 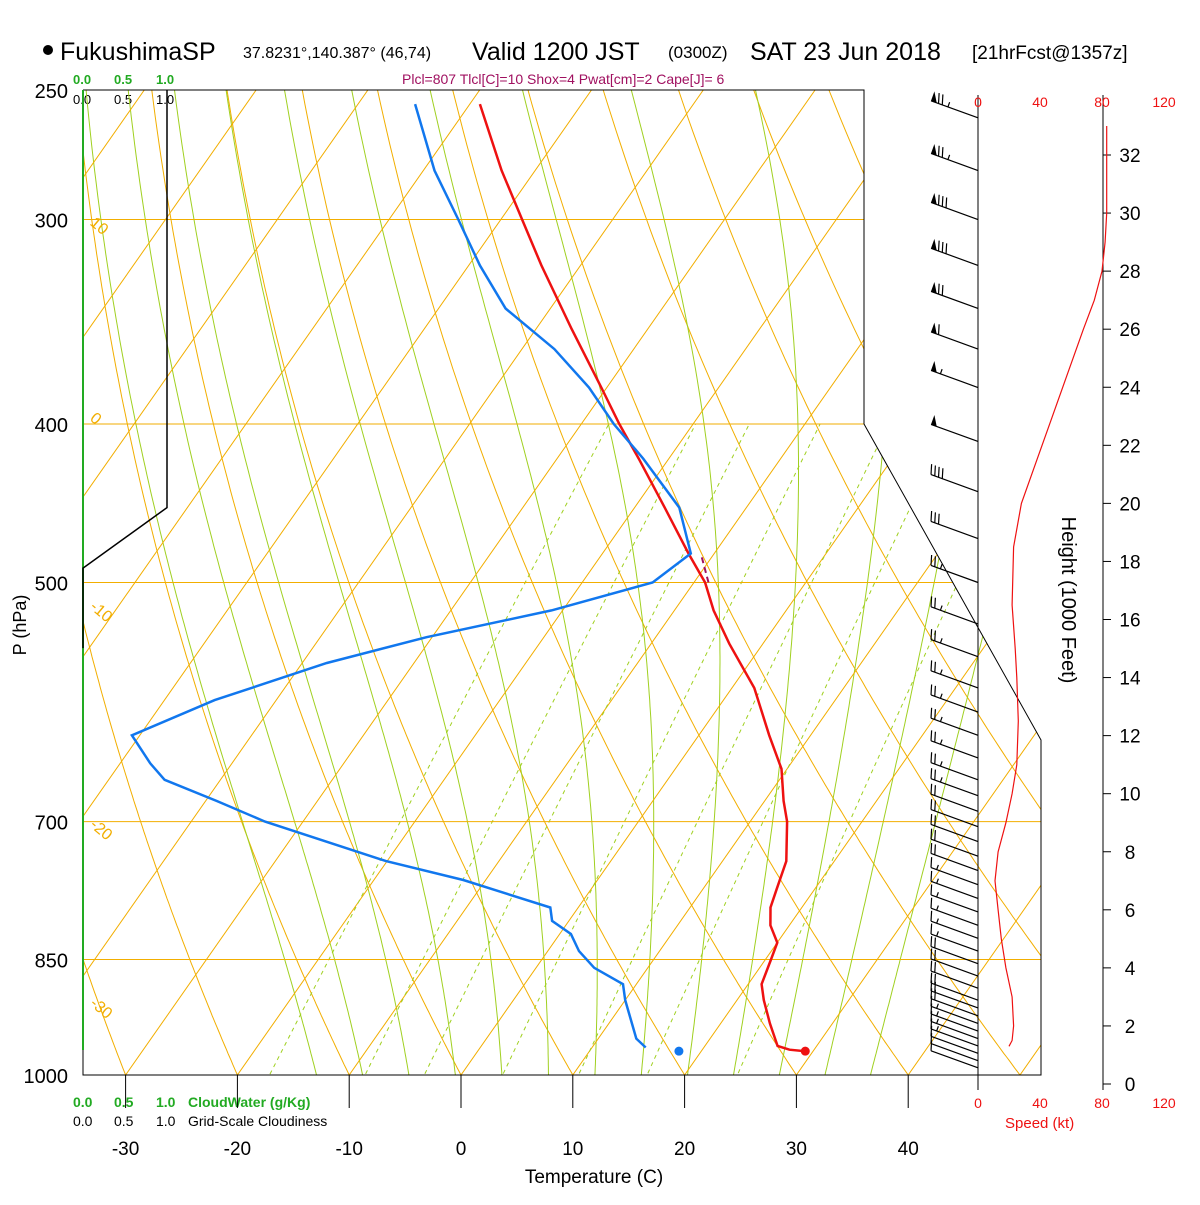 What do you see at coordinates (1129, 214) in the screenshot?
I see `height-tick-label: 30` at bounding box center [1129, 214].